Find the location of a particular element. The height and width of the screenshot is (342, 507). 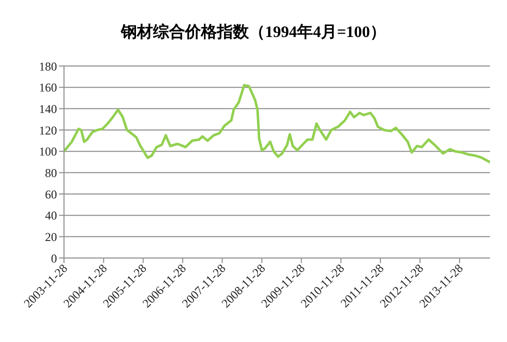

y-tick-label: 0 is located at coordinates (54, 258).